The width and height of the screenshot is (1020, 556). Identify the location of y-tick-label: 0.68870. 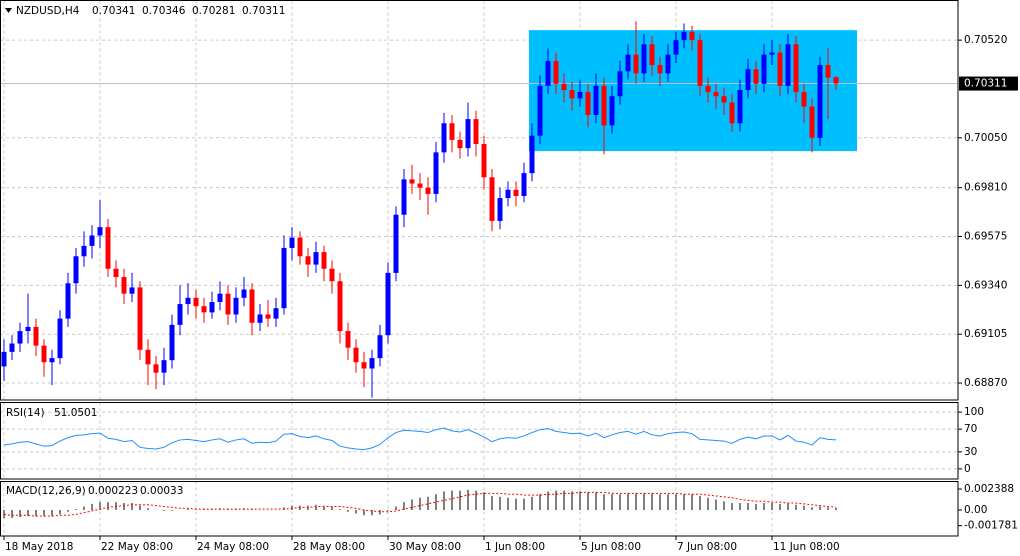
(985, 383).